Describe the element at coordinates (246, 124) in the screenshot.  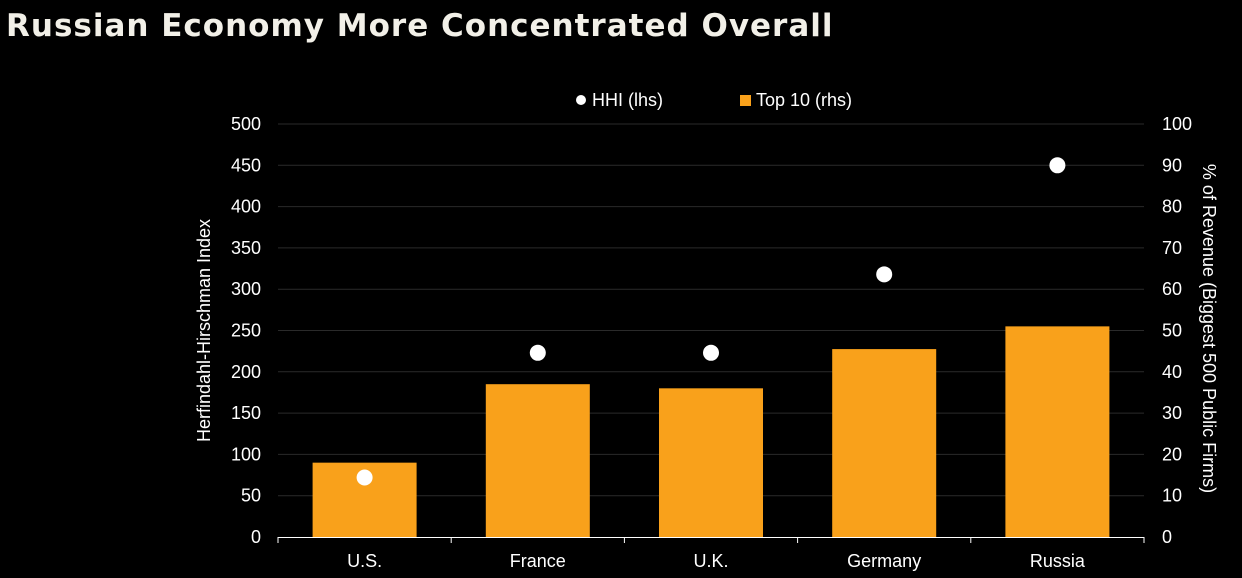
I see `y-left-tick-label: 500` at that location.